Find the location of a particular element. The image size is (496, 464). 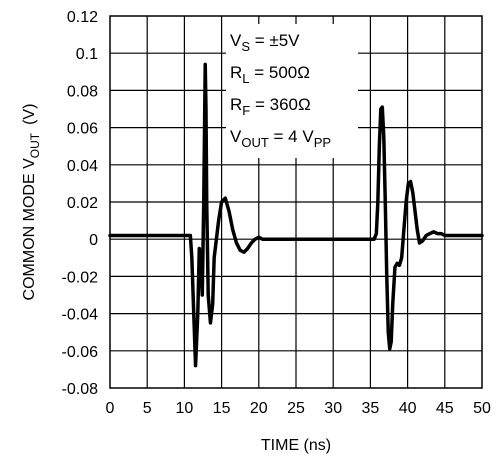

annotation-line: RF = 360Ω is located at coordinates (270, 106).